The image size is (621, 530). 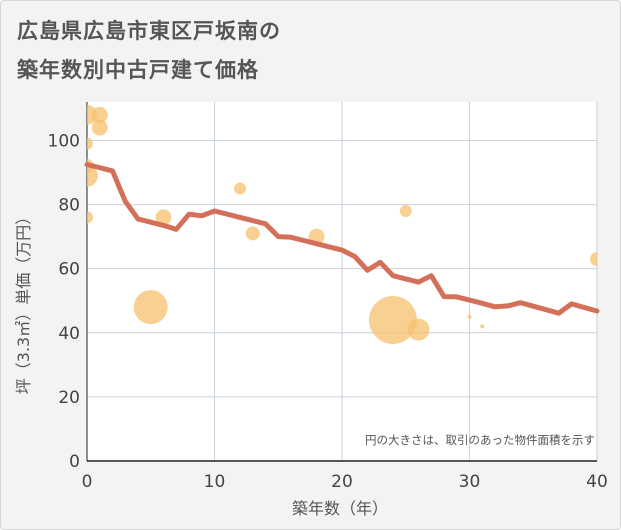 I want to click on x-tick-label: 30, so click(x=470, y=482).